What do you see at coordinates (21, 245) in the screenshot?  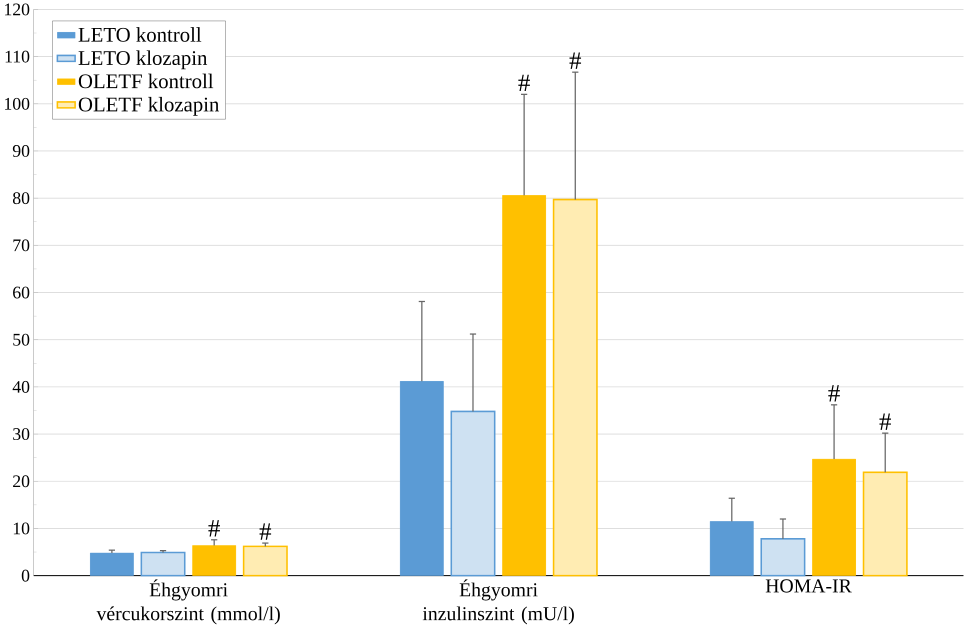 I see `y-tick-label: 70` at bounding box center [21, 245].